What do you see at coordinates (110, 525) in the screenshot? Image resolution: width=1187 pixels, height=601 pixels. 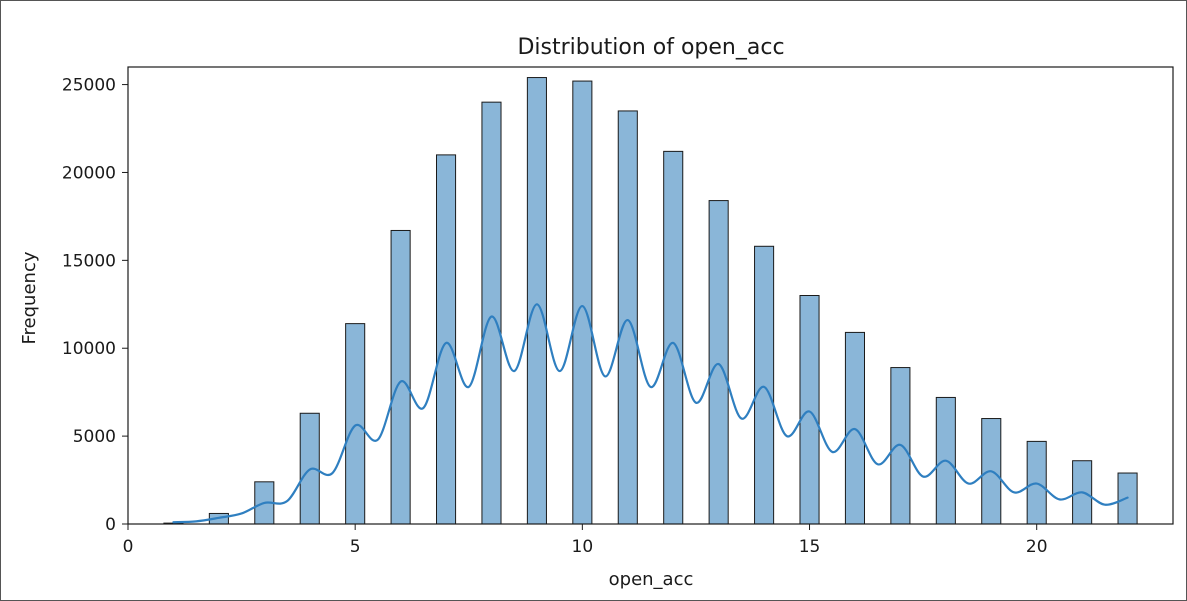 I see `y-tick-label: 0` at bounding box center [110, 525].